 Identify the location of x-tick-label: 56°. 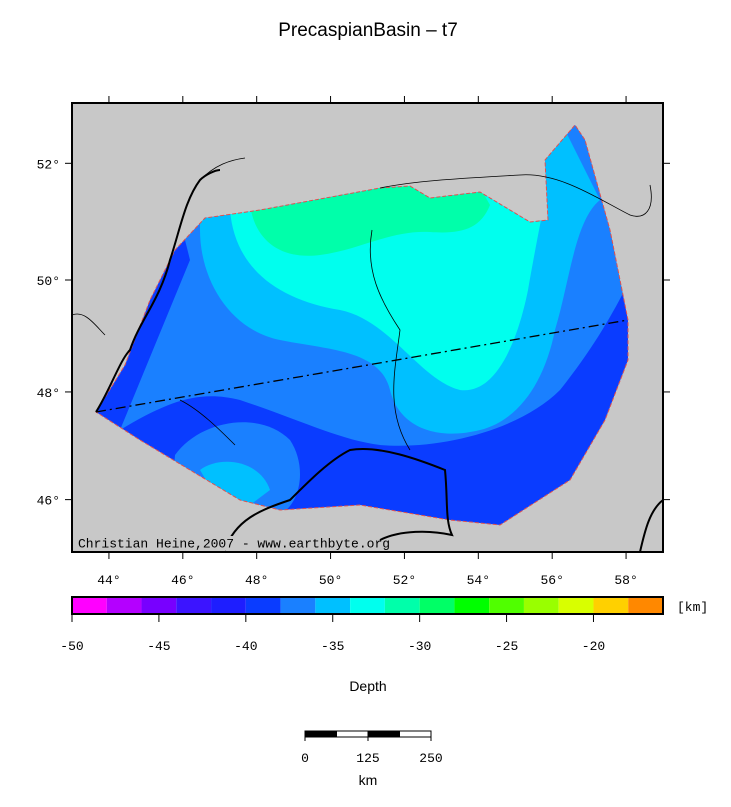
(551, 580).